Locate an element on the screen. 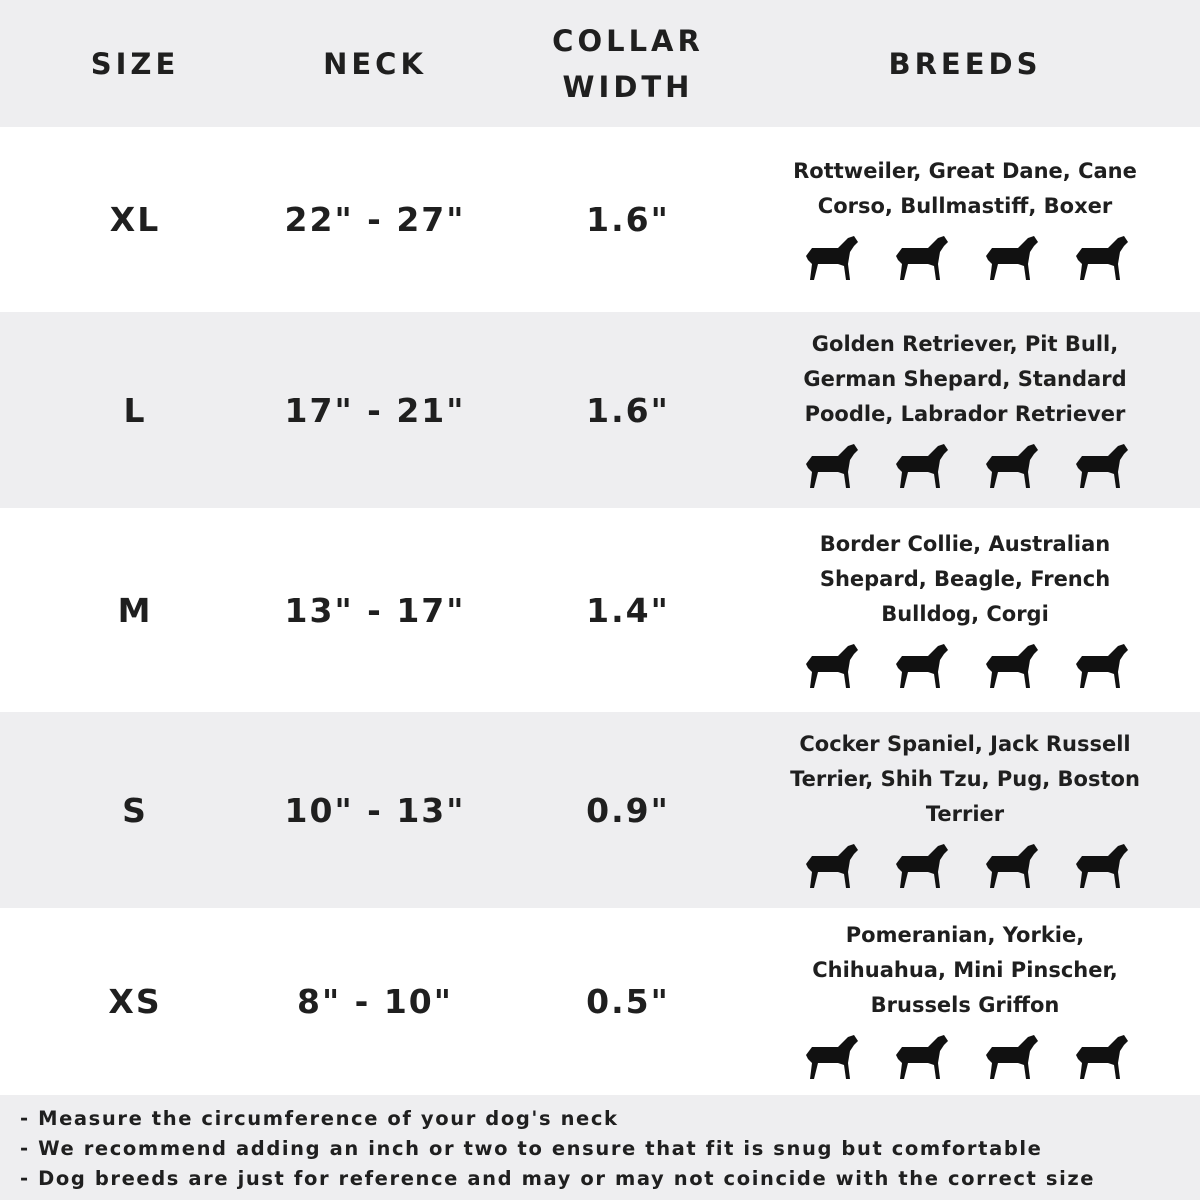 The height and width of the screenshot is (1200, 1200). collar-width-value: 0.9" is located at coordinates (628, 810).